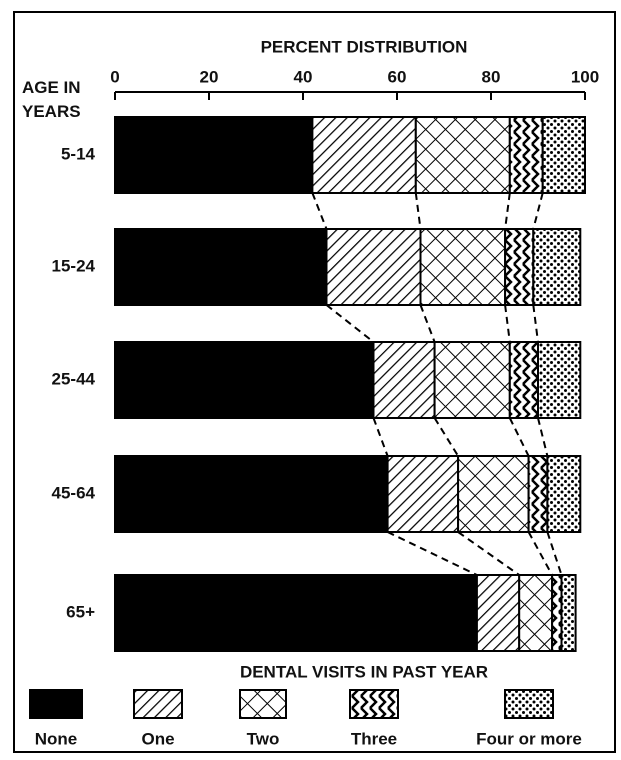 The width and height of the screenshot is (621, 760). Describe the element at coordinates (491, 76) in the screenshot. I see `x-tick-label: 80` at that location.